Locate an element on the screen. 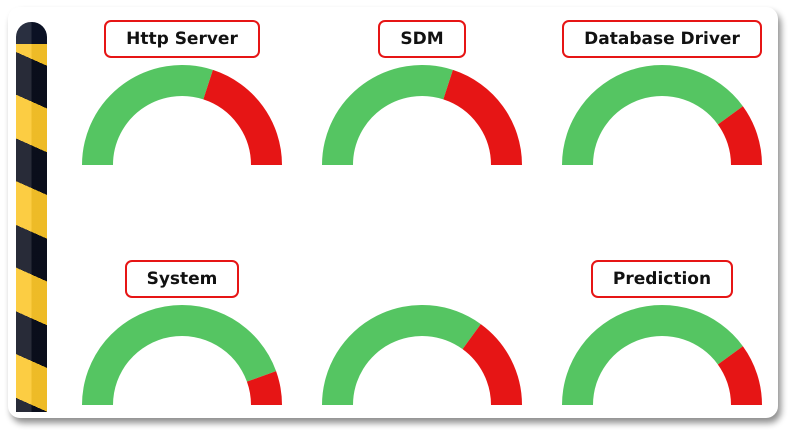 Image resolution: width=801 pixels, height=442 pixels. chart-title: Http Server is located at coordinates (182, 39).